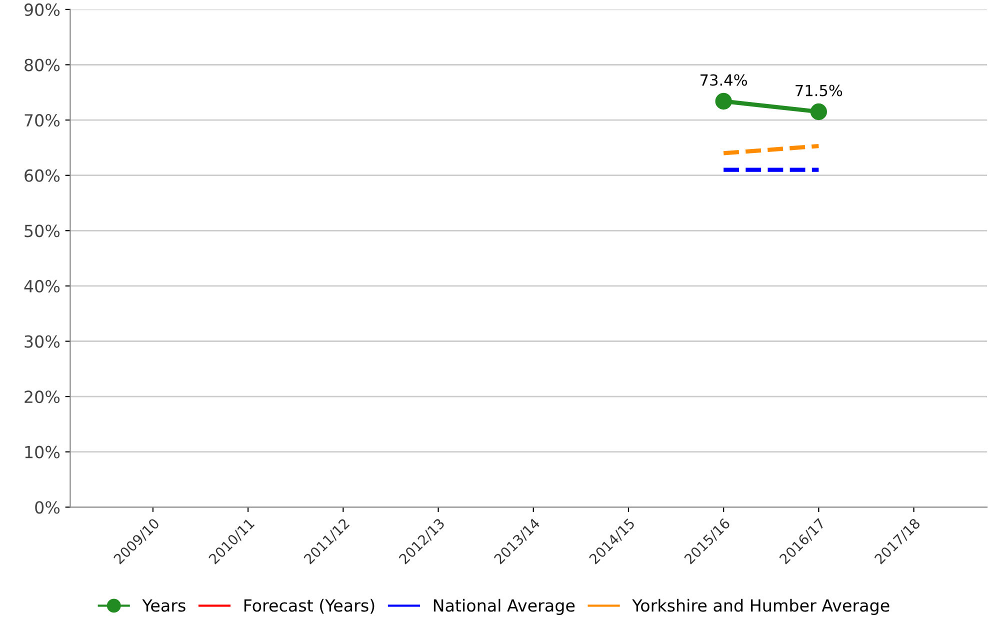 The width and height of the screenshot is (989, 630). Describe the element at coordinates (42, 286) in the screenshot. I see `y-tick-label: 40%` at that location.